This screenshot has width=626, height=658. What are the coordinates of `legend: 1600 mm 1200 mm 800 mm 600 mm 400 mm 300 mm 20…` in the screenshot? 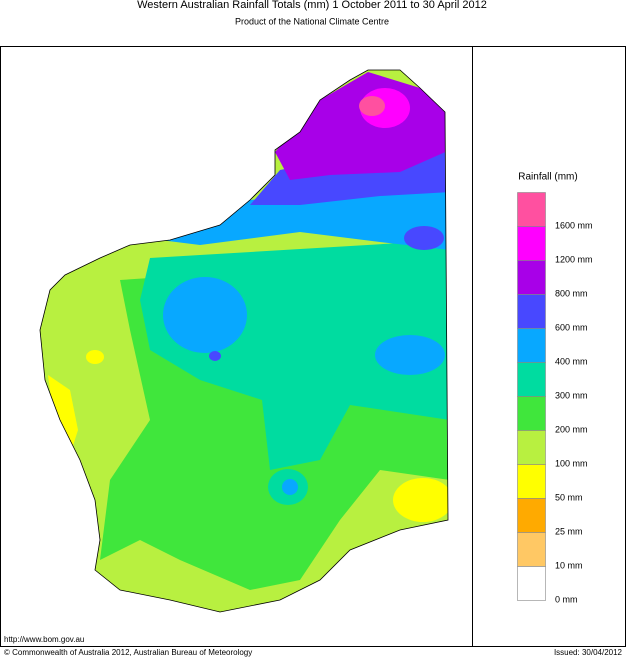 It's located at (555, 398).